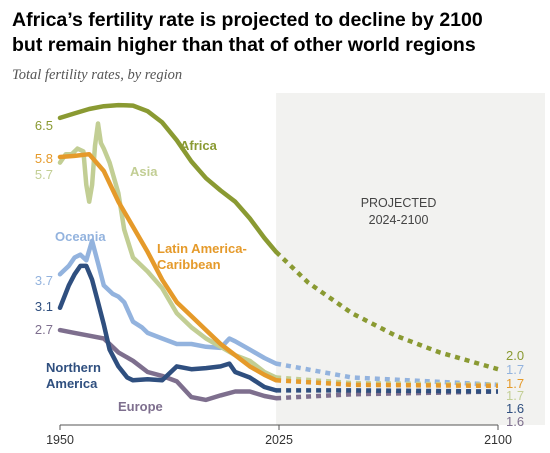 This screenshot has height=453, width=550. Describe the element at coordinates (202, 248) in the screenshot. I see `series-name-label: Latin America-` at that location.